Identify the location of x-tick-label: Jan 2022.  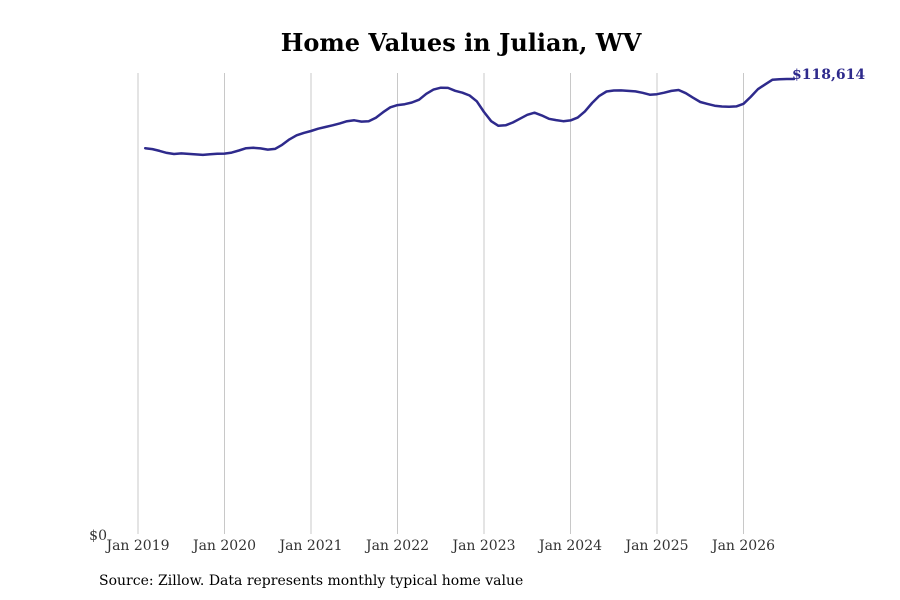
(396, 546).